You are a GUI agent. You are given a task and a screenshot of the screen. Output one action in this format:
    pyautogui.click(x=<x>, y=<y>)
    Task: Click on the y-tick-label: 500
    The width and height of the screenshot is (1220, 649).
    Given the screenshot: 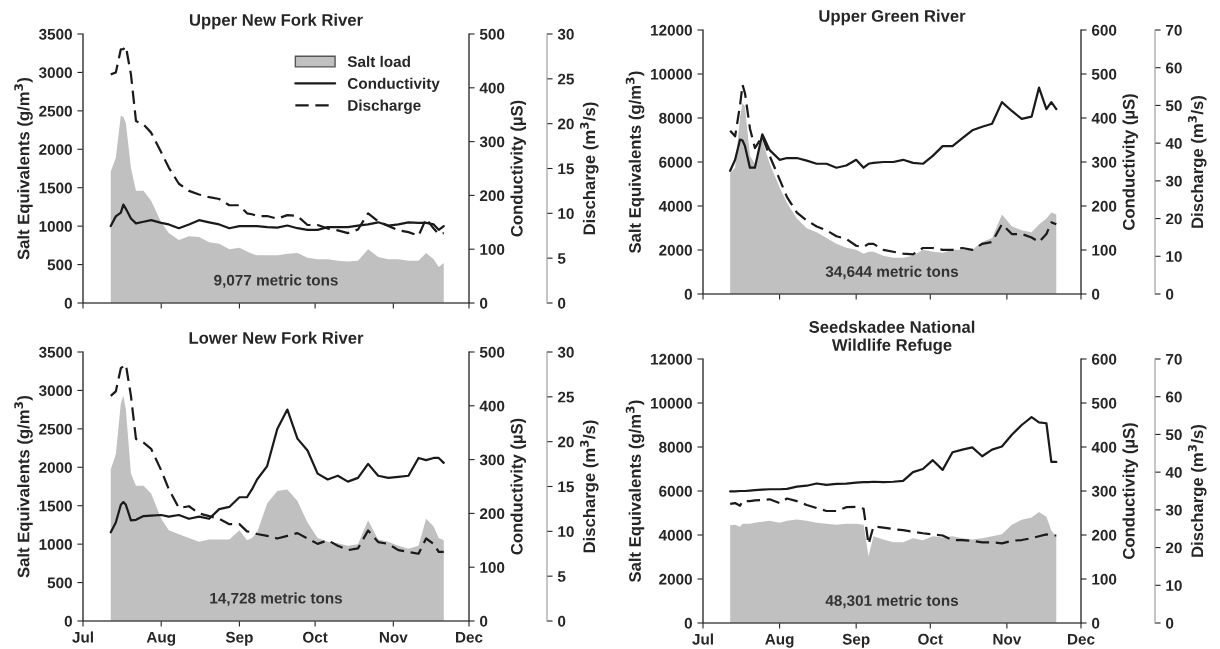 What is the action you would take?
    pyautogui.click(x=59, y=265)
    